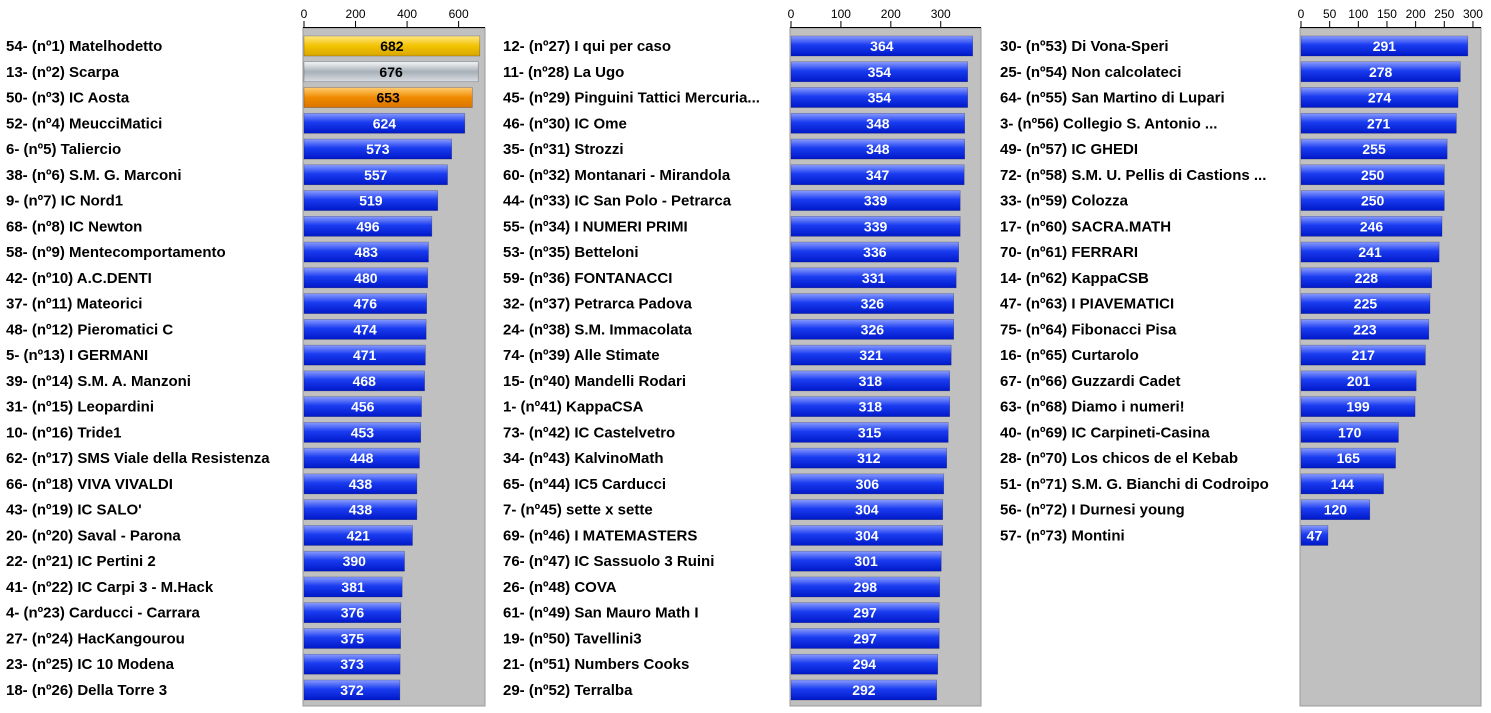 This screenshot has width=1491, height=713. Describe the element at coordinates (392, 46) in the screenshot. I see `data-label: 682` at that location.